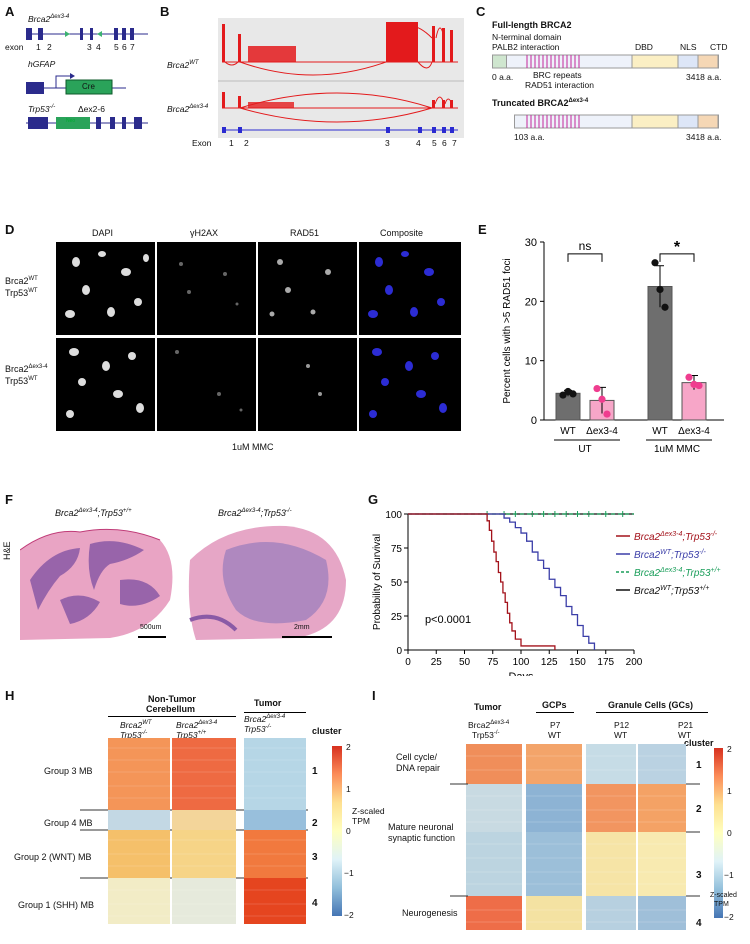 Image resolution: width=750 pixels, height=944 pixels. Describe the element at coordinates (482, 581) in the screenshot. I see `g-series-line` at that location.